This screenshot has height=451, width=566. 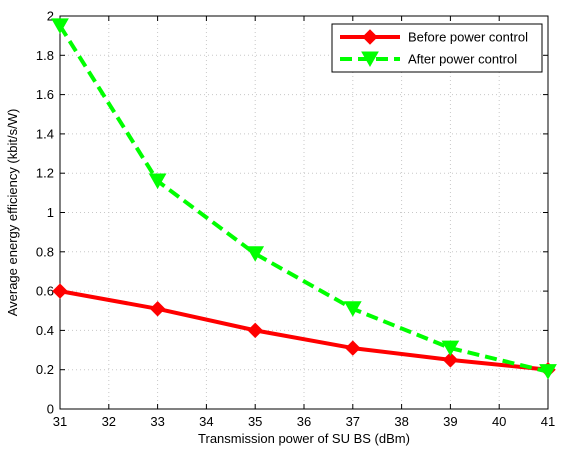 I want to click on x-tick-label: 34, so click(x=206, y=421).